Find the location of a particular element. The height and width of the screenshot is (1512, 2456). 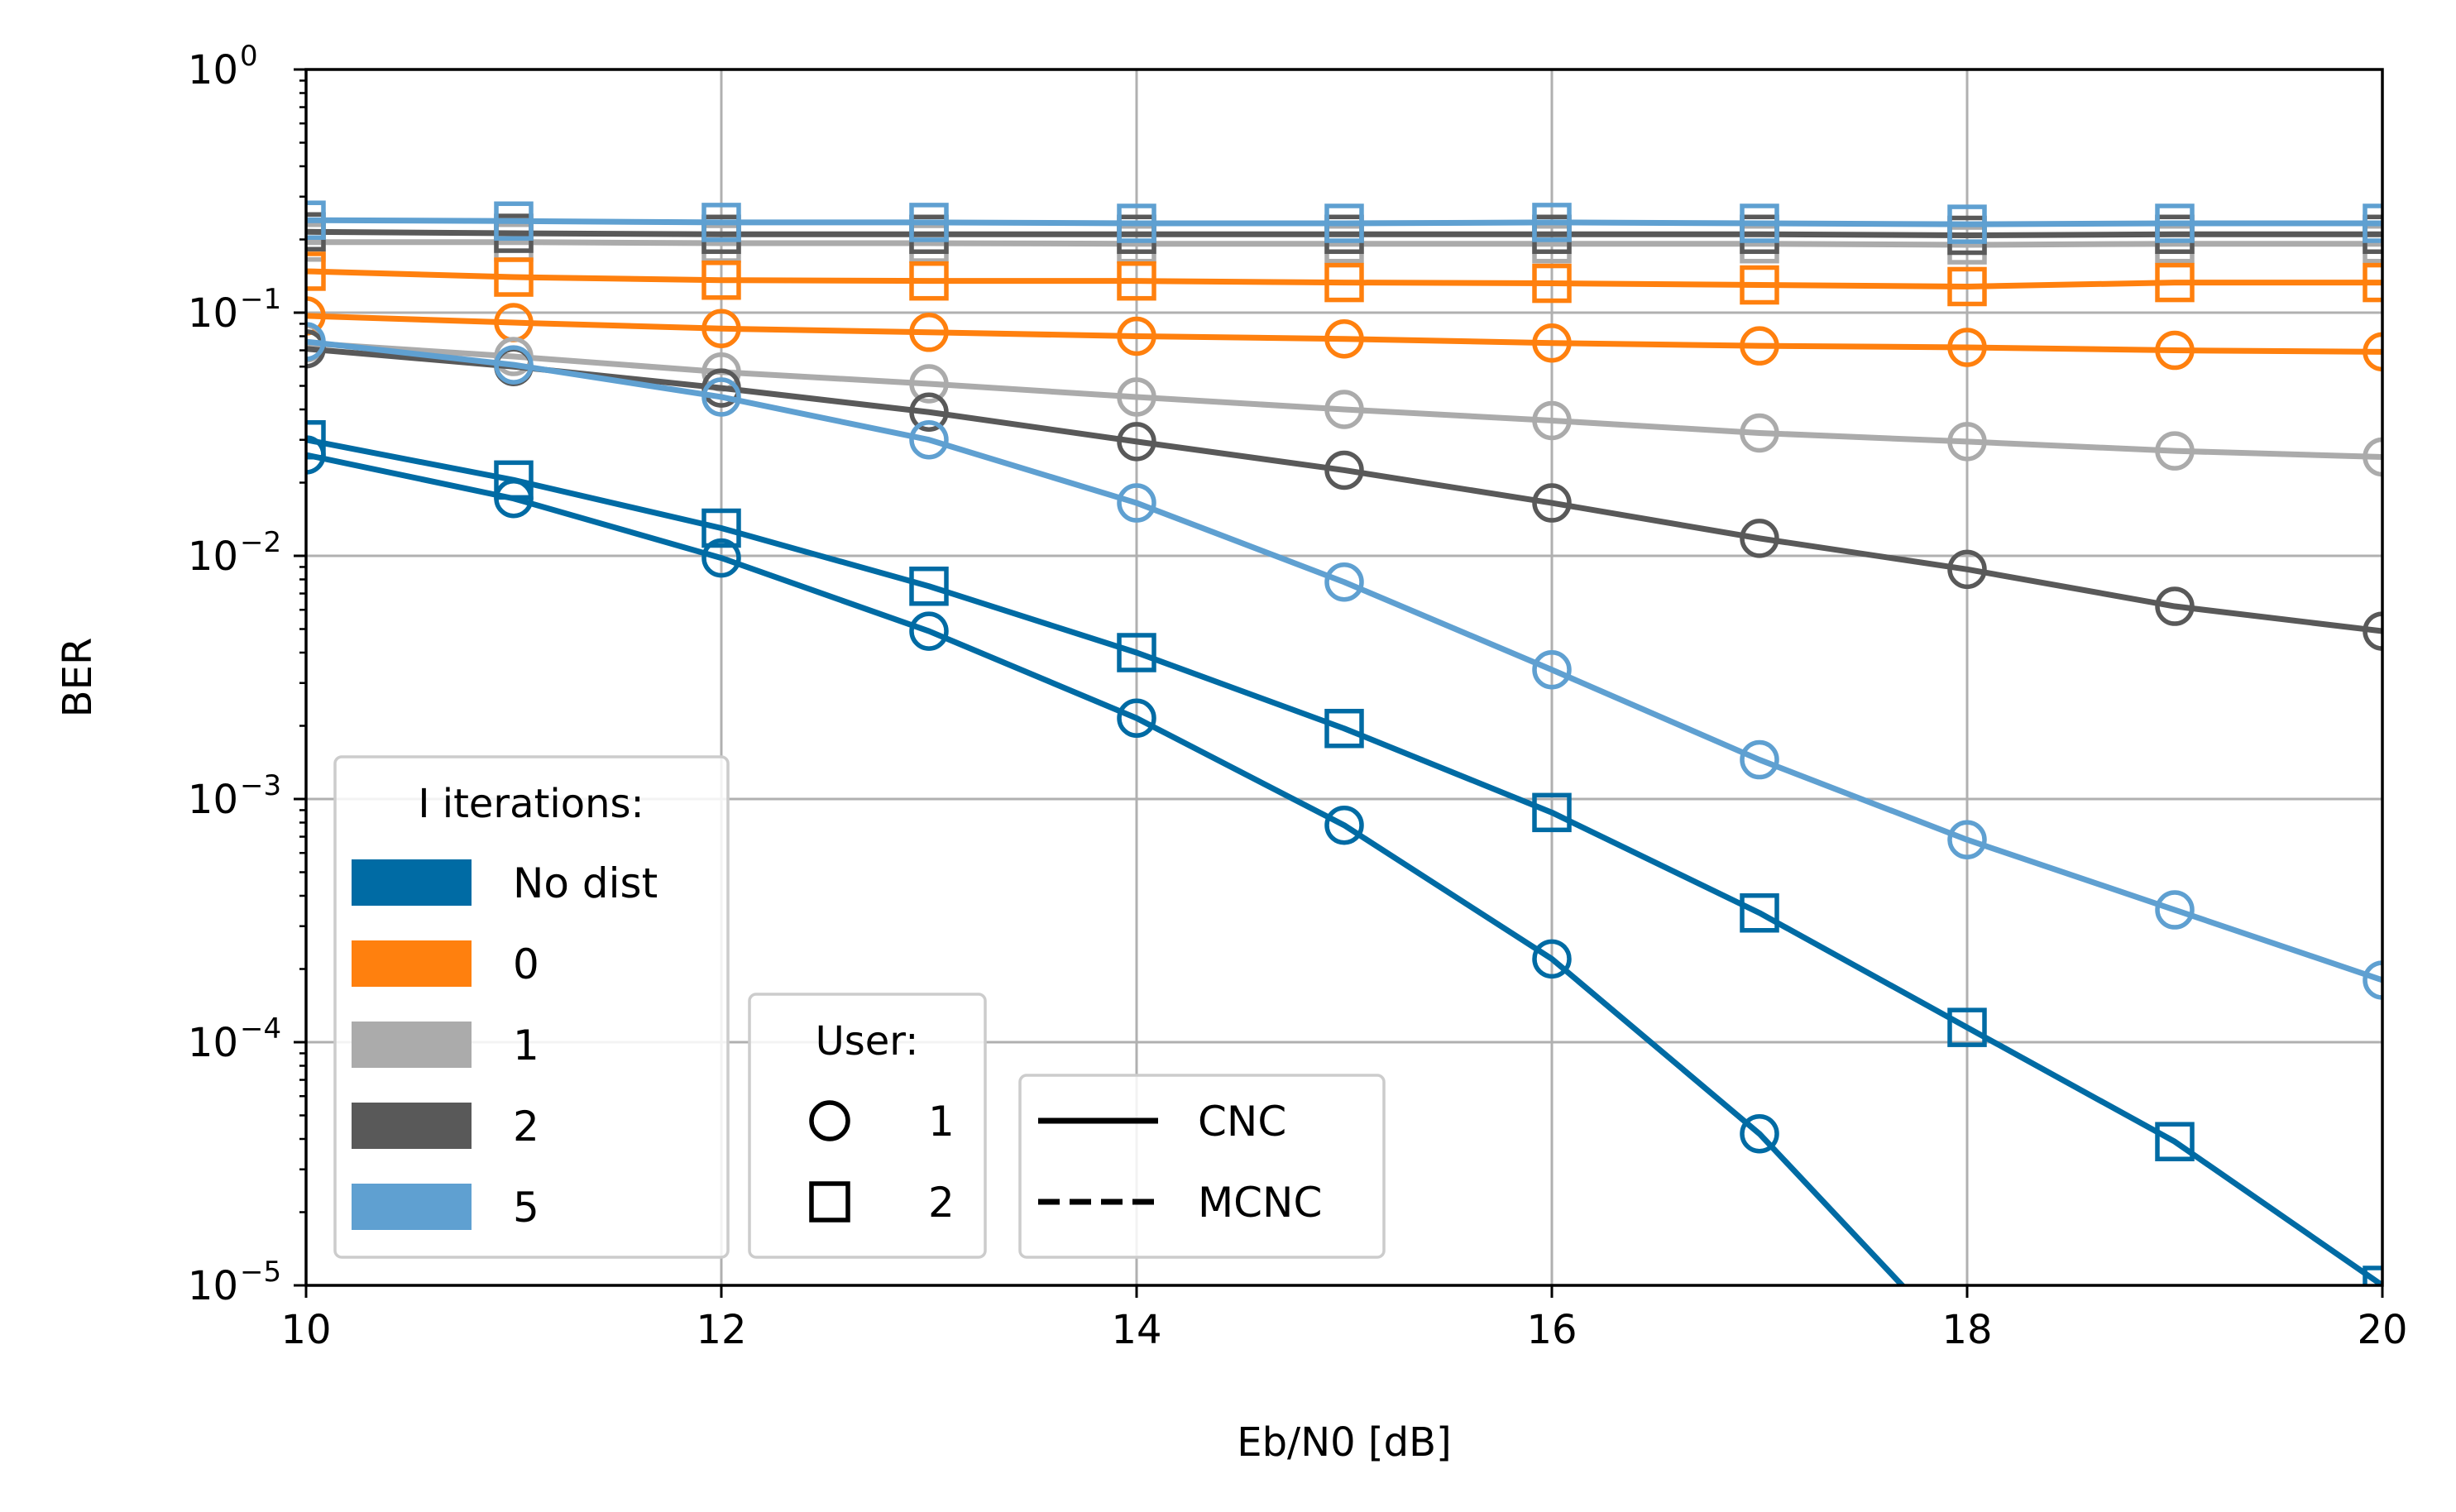

legend-user-title: User: is located at coordinates (867, 1041).